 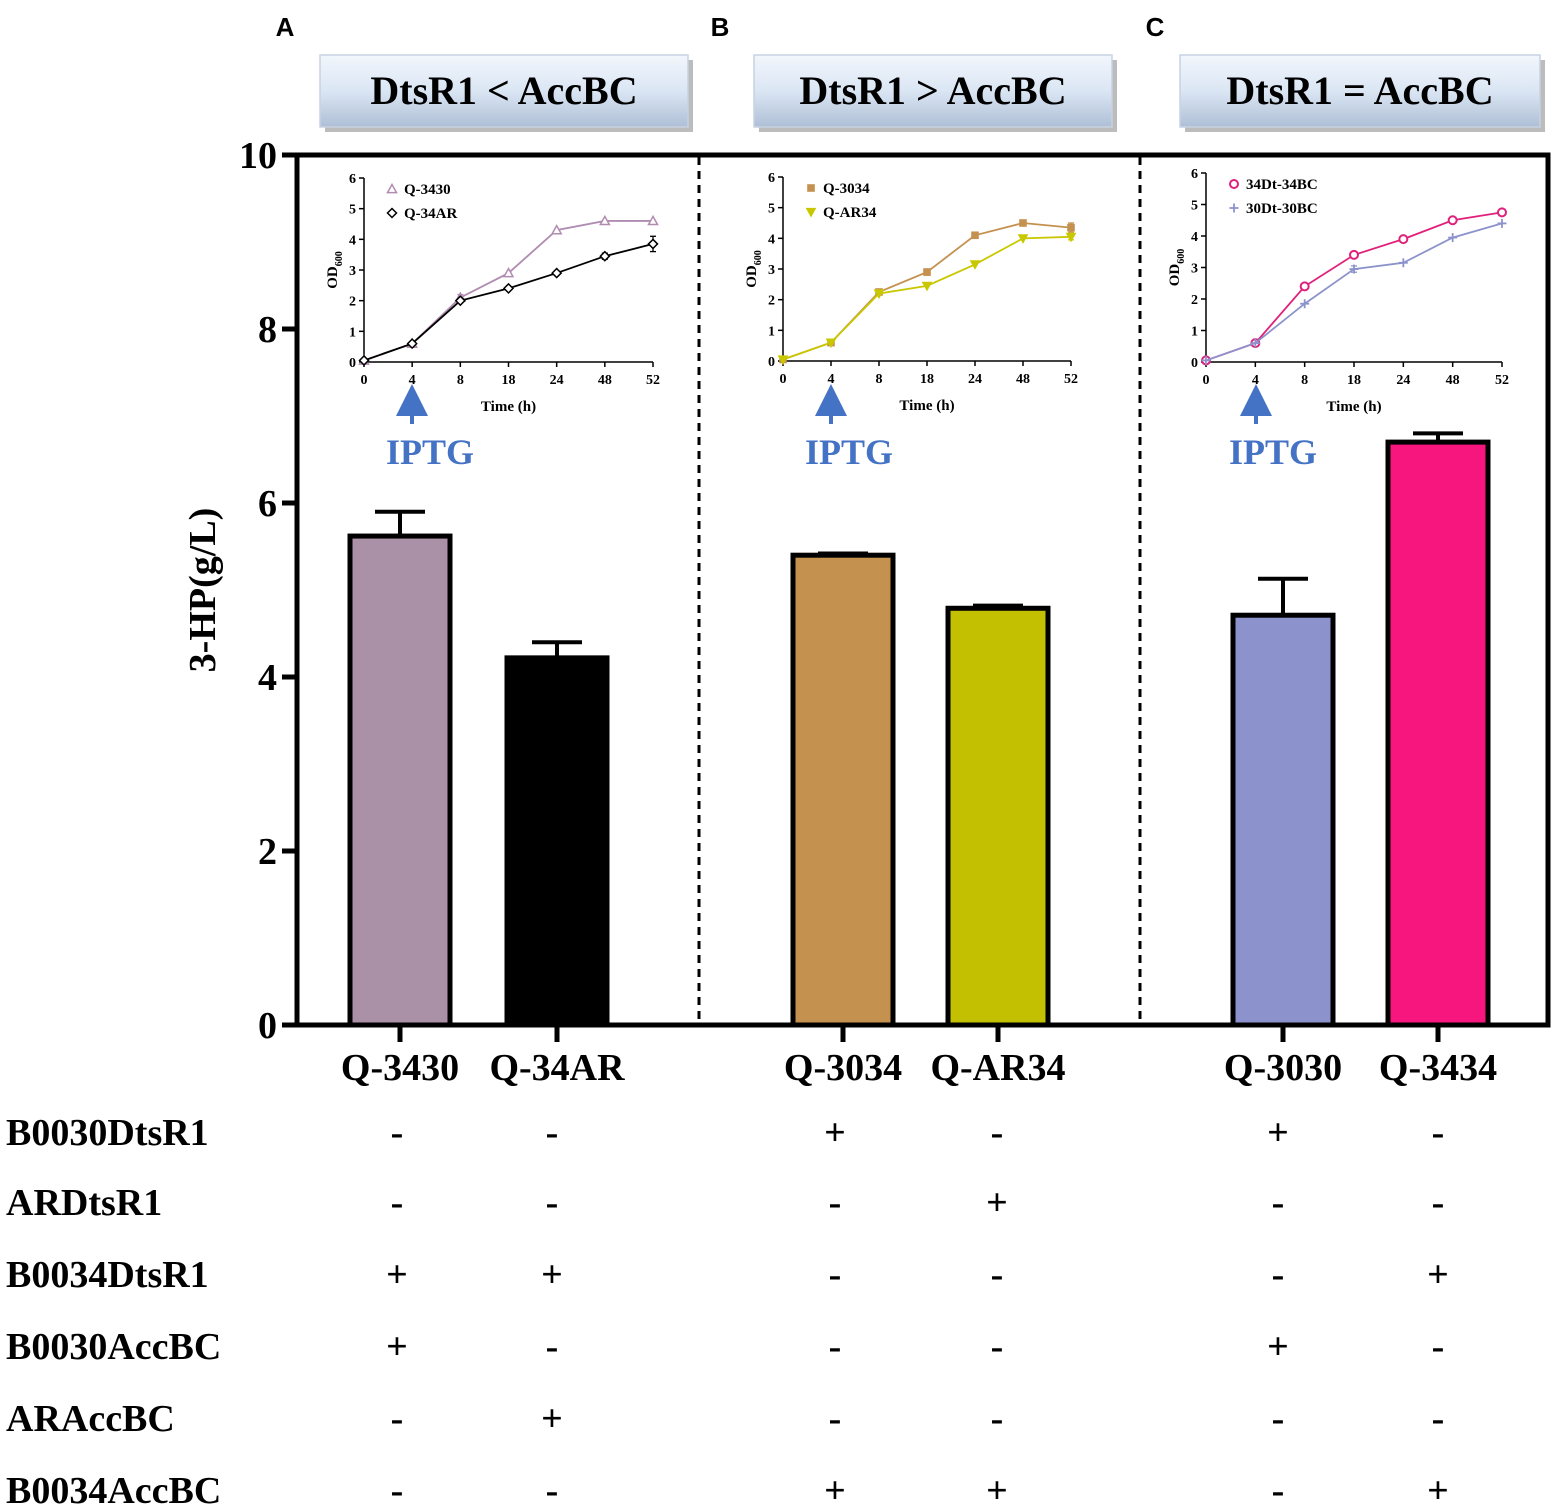 I want to click on inset-series-q-34ar, so click(x=508, y=301).